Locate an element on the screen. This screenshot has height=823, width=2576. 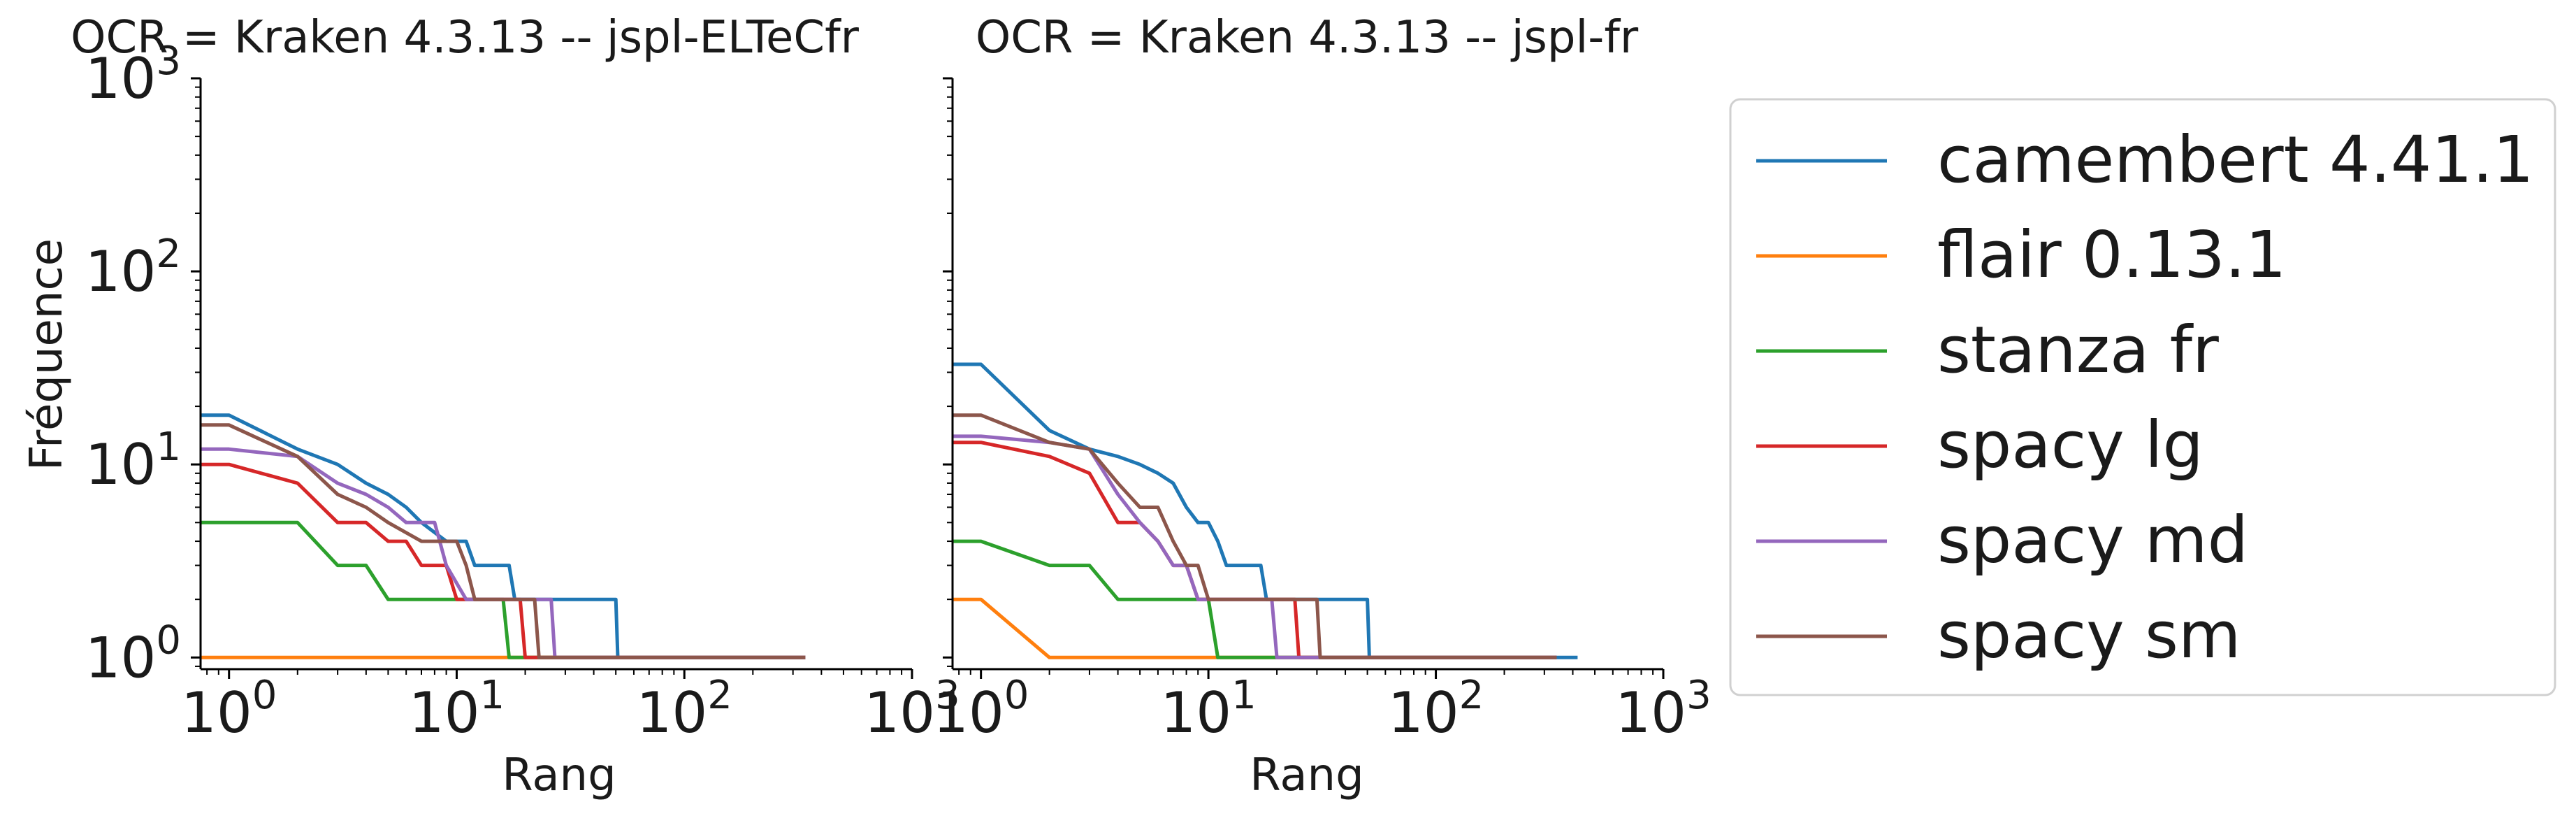
subplot-title: OCR = Kraken 4.3.13 -- jspl-ELTeCfr is located at coordinates (465, 38).